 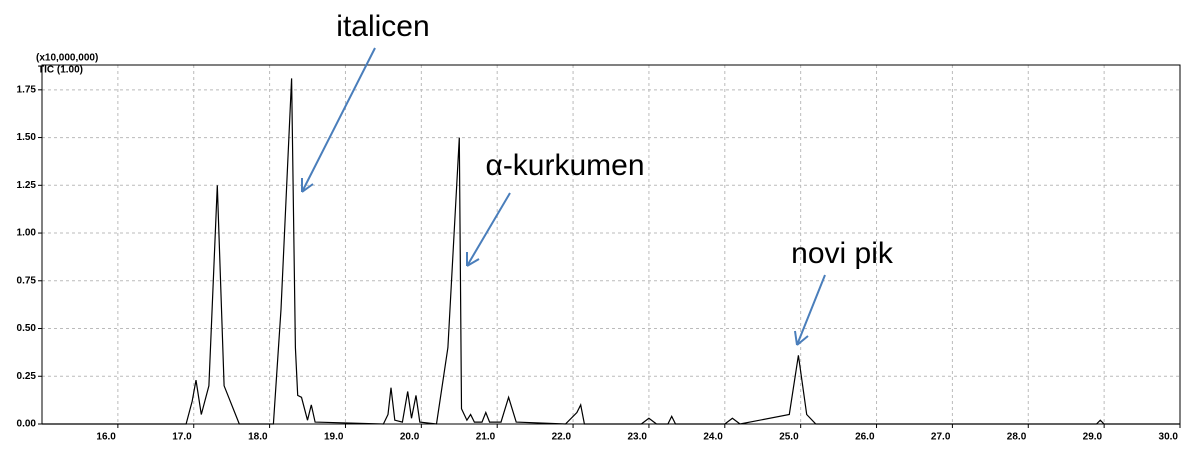 What do you see at coordinates (410, 437) in the screenshot?
I see `x-tick-label: 20.0` at bounding box center [410, 437].